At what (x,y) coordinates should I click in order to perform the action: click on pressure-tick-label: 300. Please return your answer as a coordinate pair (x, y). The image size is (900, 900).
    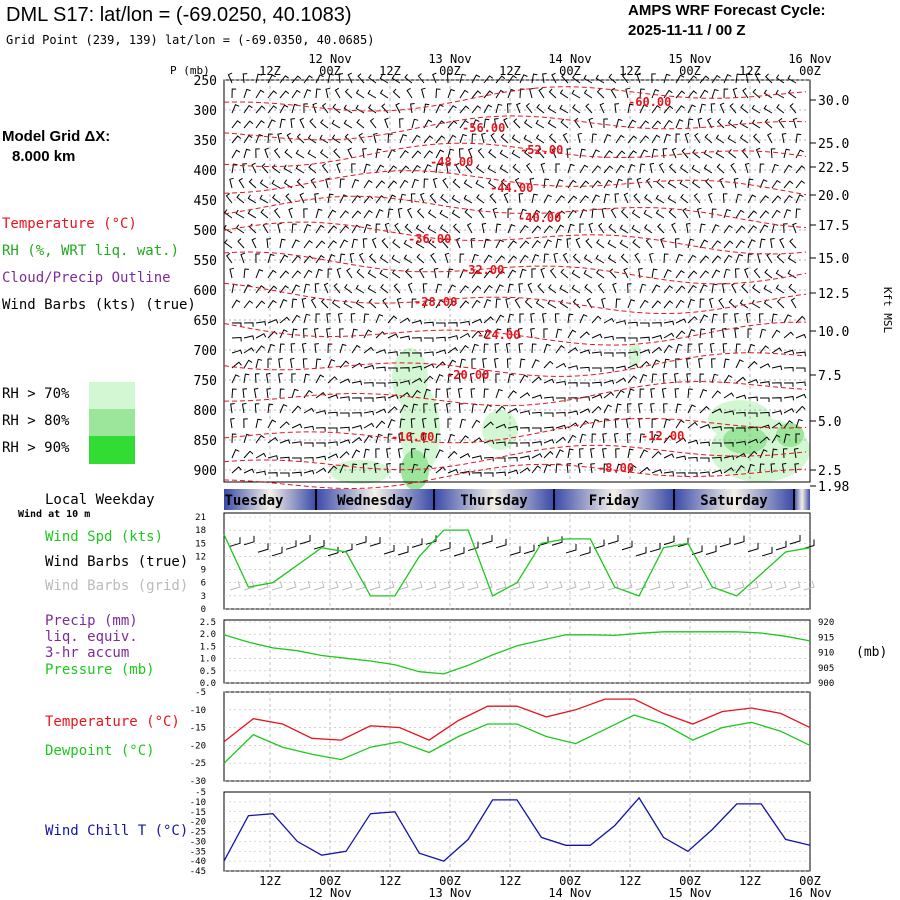
    Looking at the image, I should click on (205, 111).